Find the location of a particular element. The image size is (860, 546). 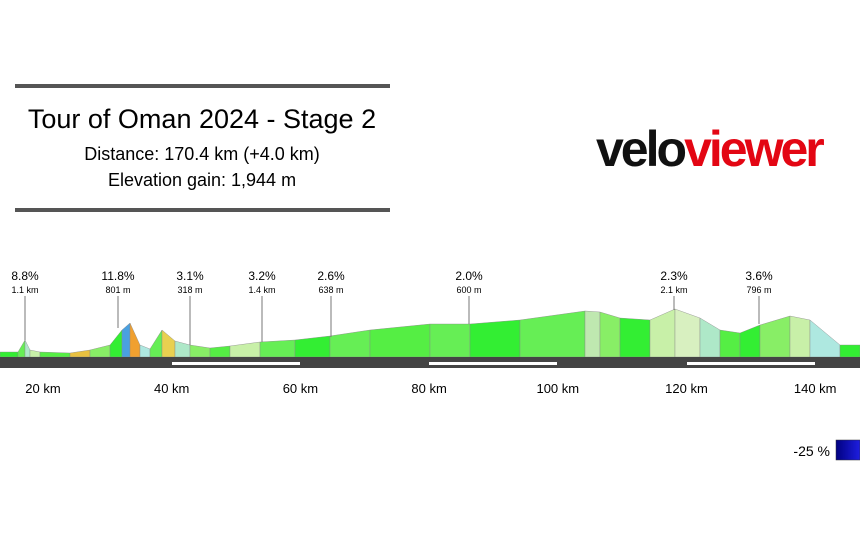

logo: veloviewer is located at coordinates (710, 149).